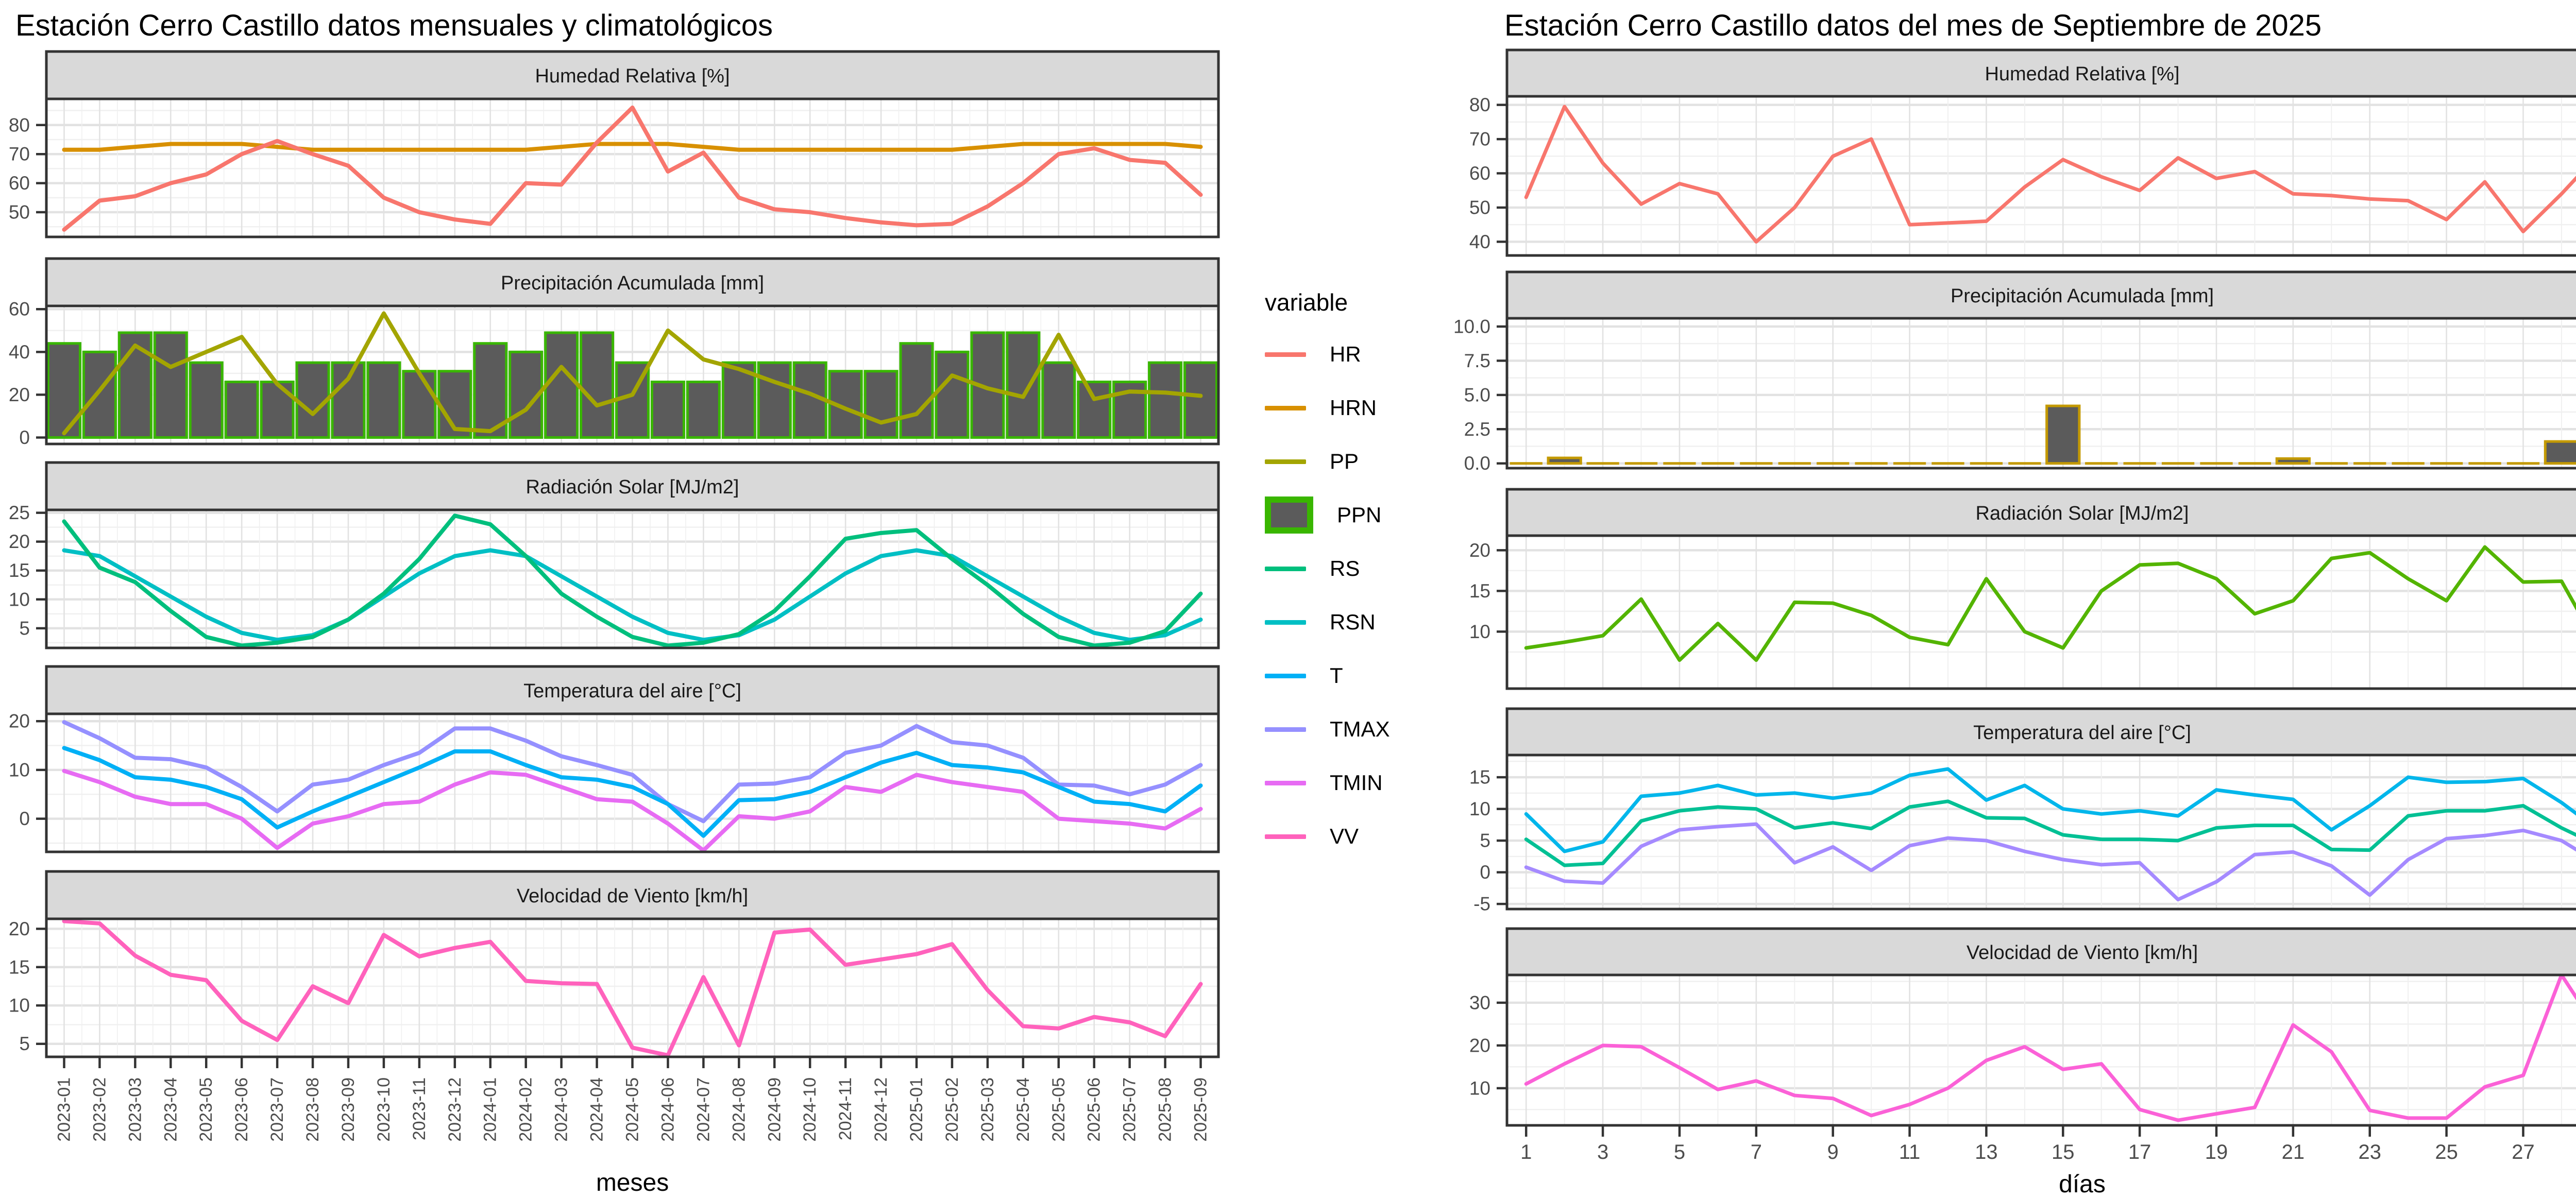 This screenshot has width=2576, height=1199. I want to click on facet-panel-0: Humedad Relativa [%] 40 50 60 70 80, so click(2022, 152).